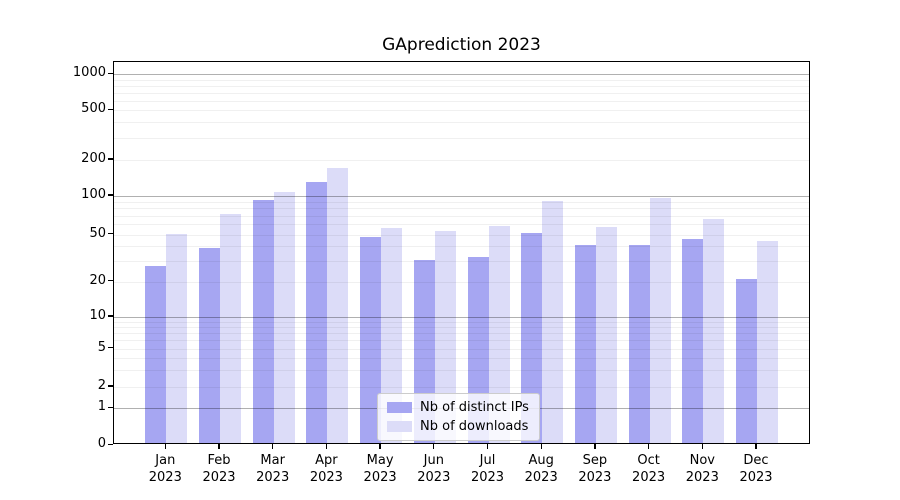 Image resolution: width=900 pixels, height=500 pixels. I want to click on x-tick-label-mar: Mar 2023, so click(273, 469).